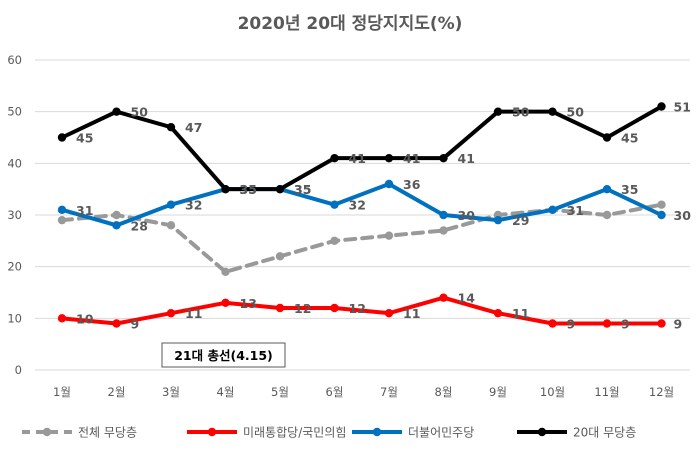  What do you see at coordinates (107, 433) in the screenshot?
I see `legend-label: 전체 무당층` at bounding box center [107, 433].